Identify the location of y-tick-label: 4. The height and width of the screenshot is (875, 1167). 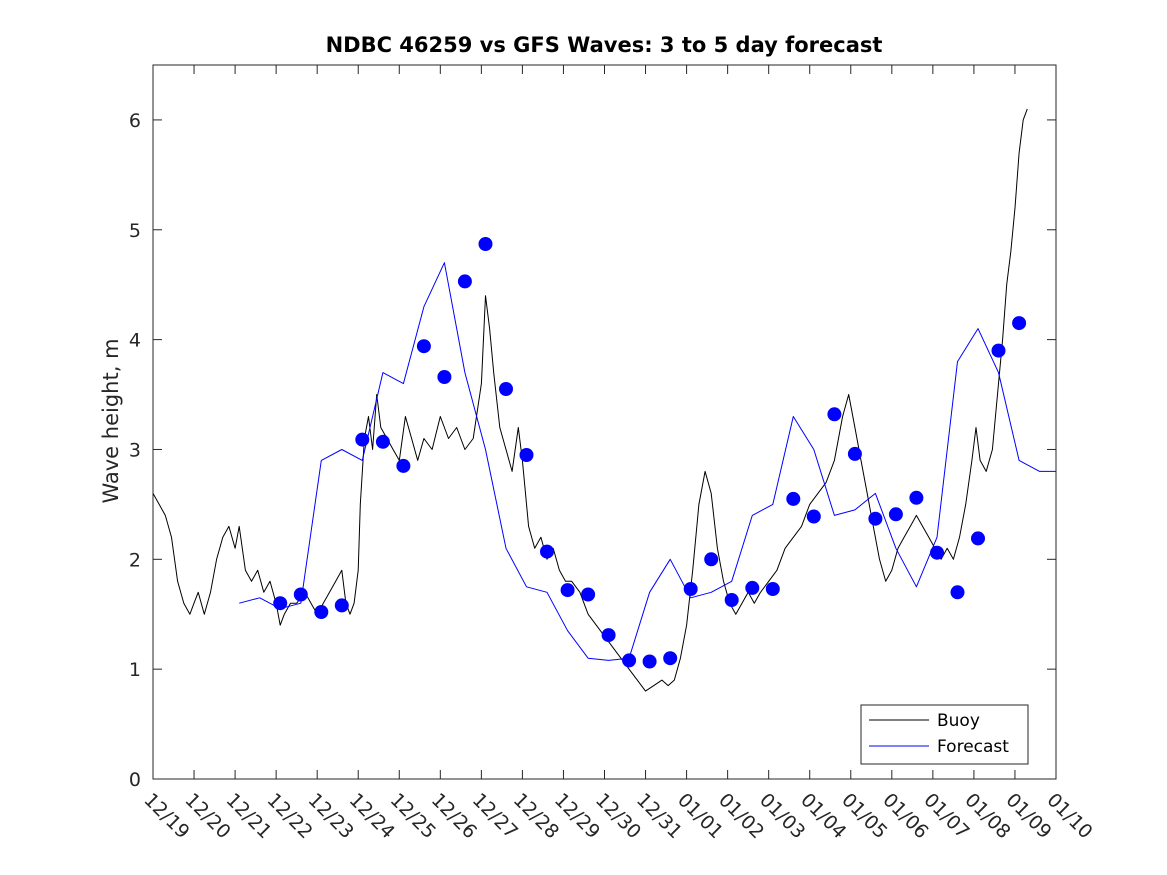
(135, 341).